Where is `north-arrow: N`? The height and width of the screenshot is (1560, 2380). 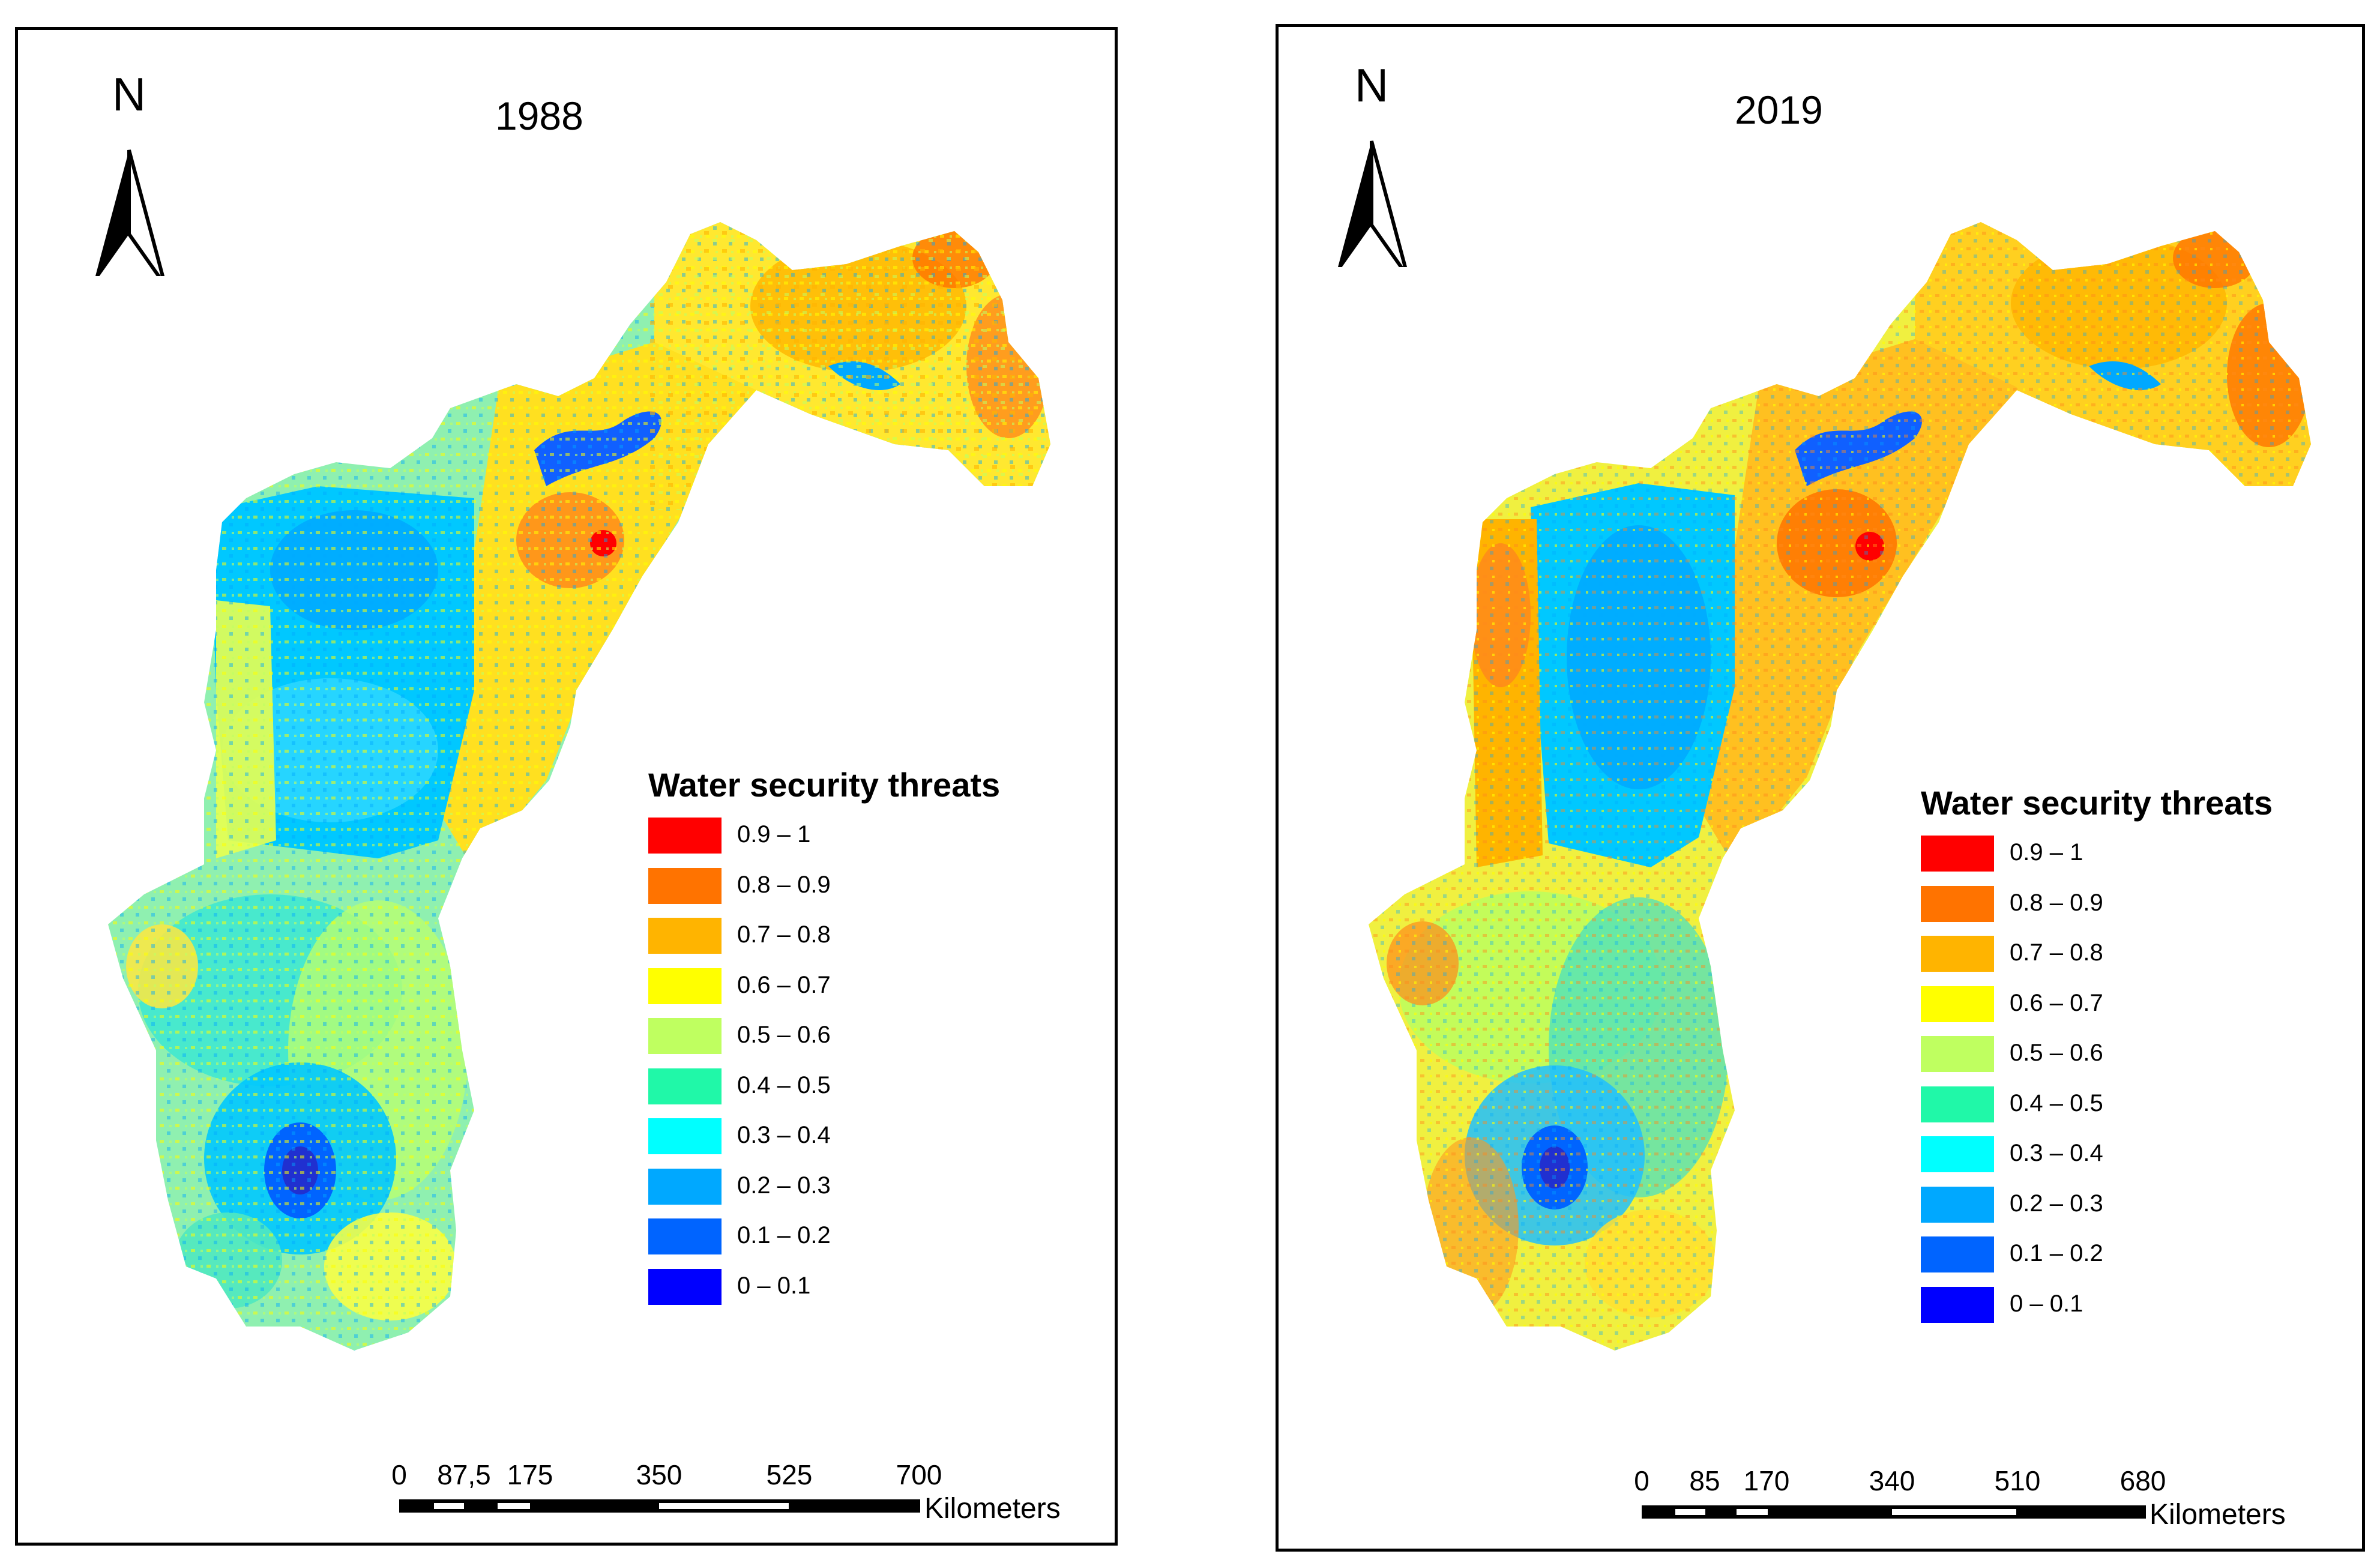 north-arrow: N is located at coordinates (129, 172).